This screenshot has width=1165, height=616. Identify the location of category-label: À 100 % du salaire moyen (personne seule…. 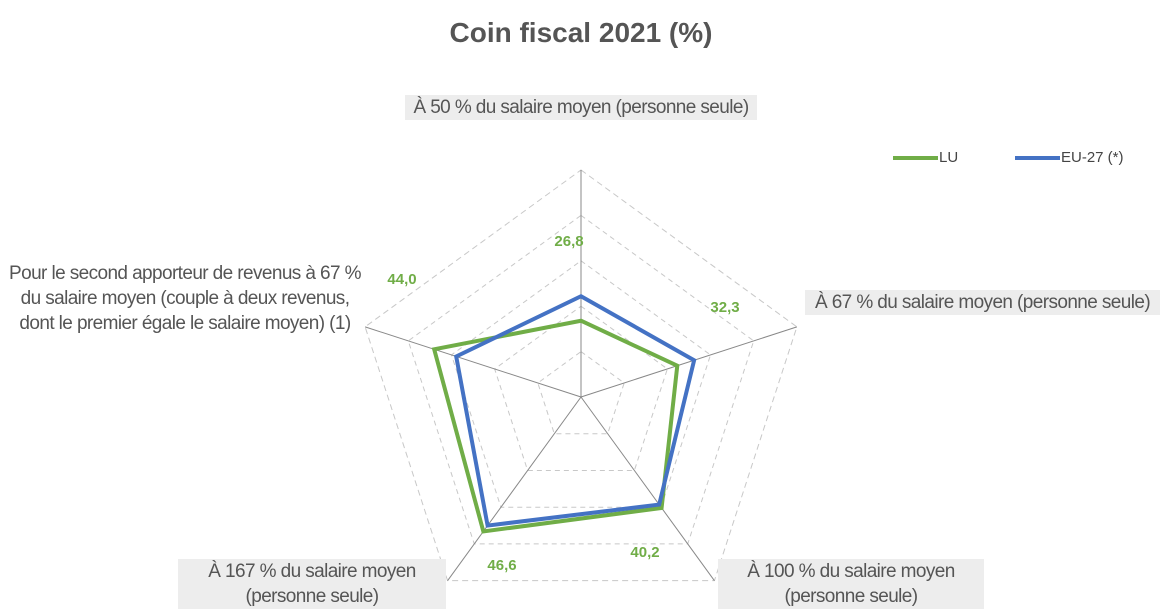
(851, 584).